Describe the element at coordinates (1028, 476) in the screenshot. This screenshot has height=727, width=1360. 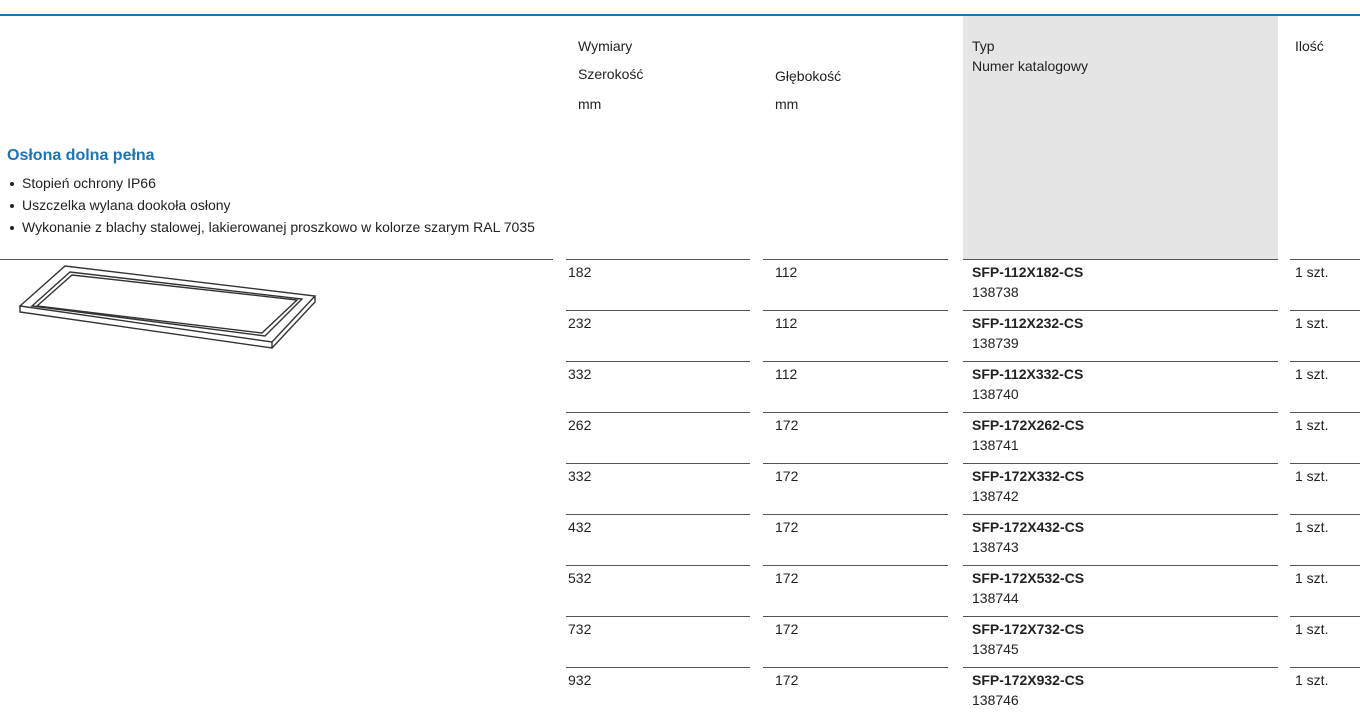
I see `type-cell: SFP-172X332-CS` at that location.